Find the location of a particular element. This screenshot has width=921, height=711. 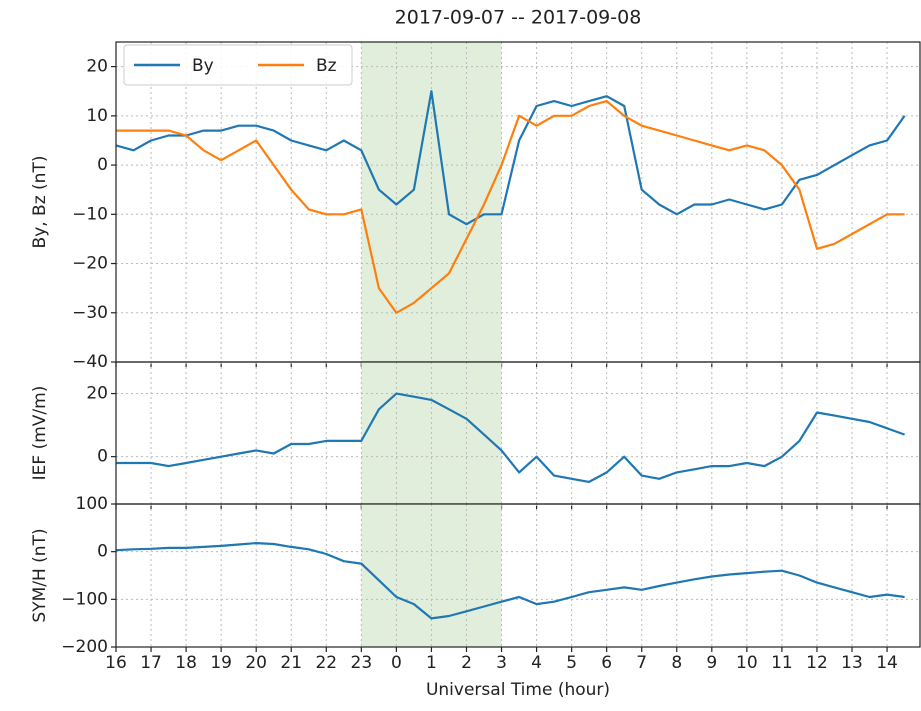

x-tick-label: 16 is located at coordinates (116, 663).